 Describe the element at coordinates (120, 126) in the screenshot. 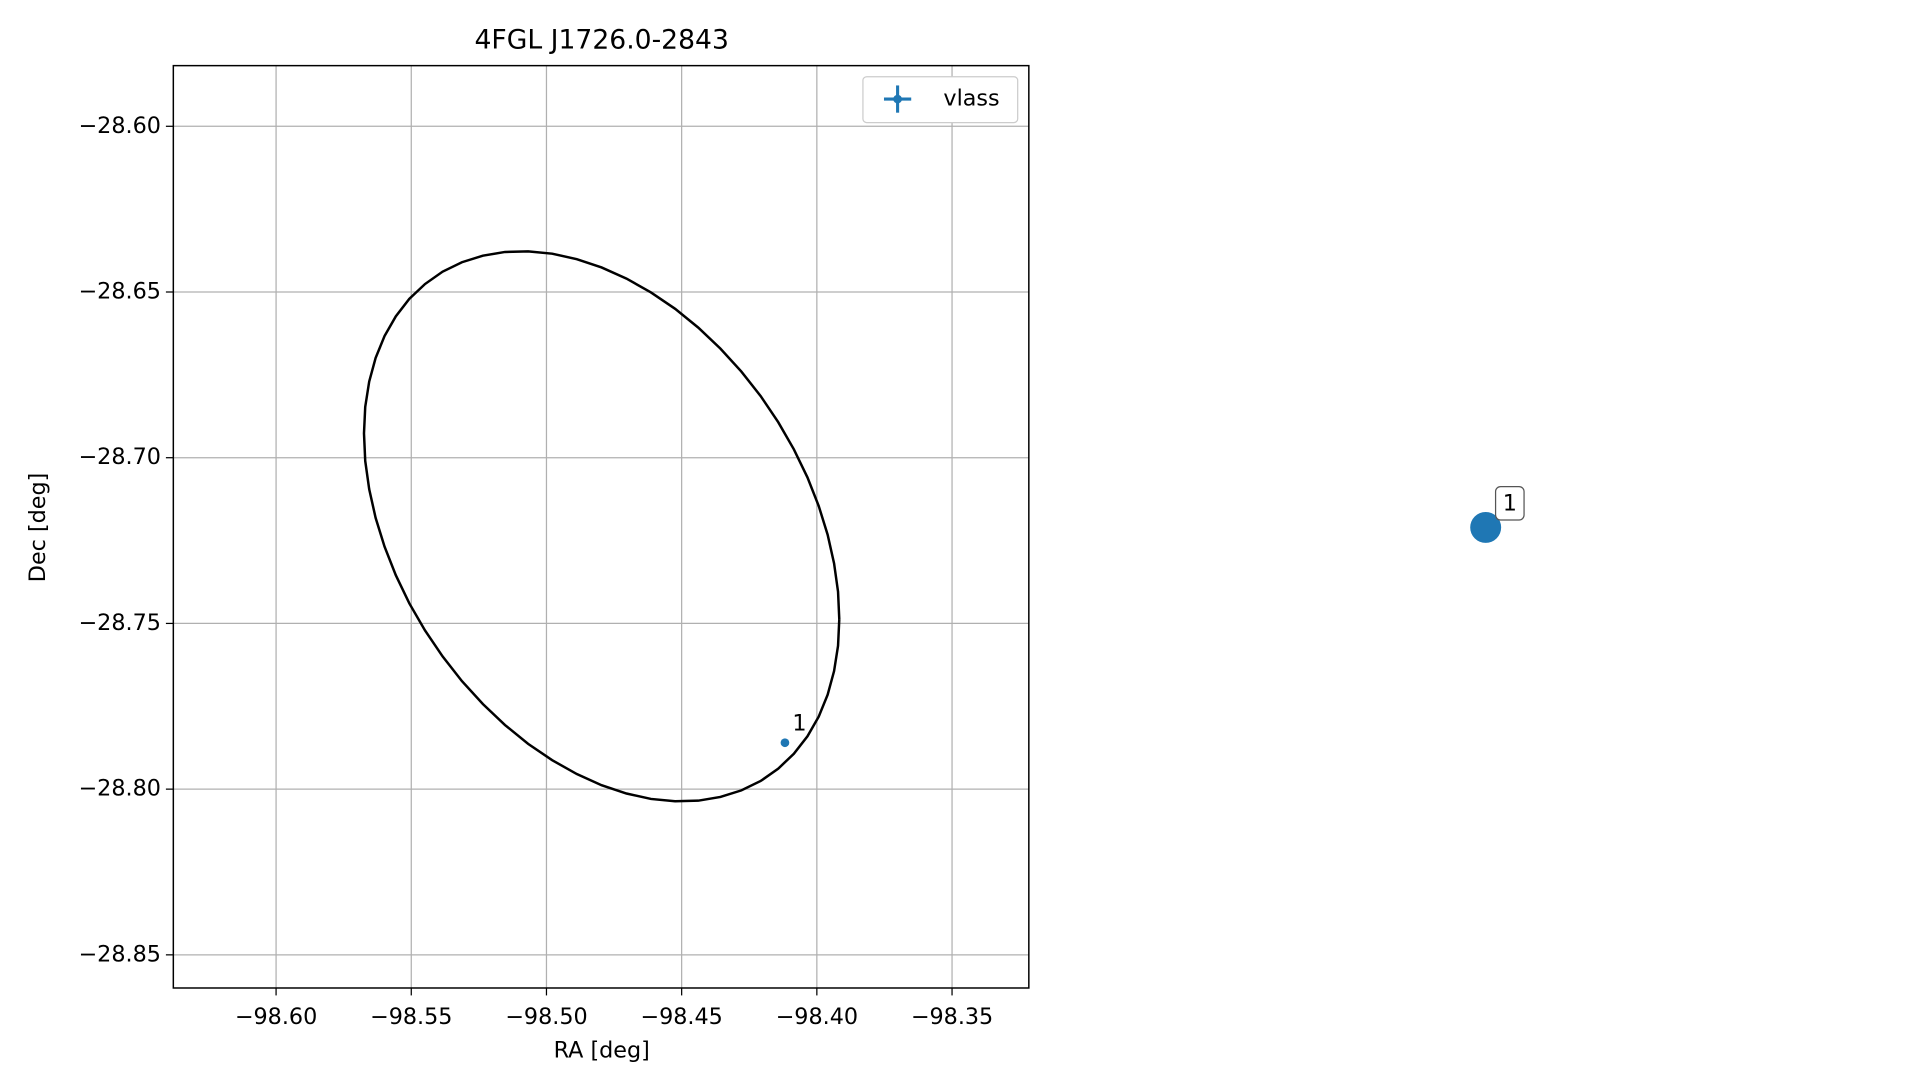

I see `y-tick-label: −28.60` at that location.